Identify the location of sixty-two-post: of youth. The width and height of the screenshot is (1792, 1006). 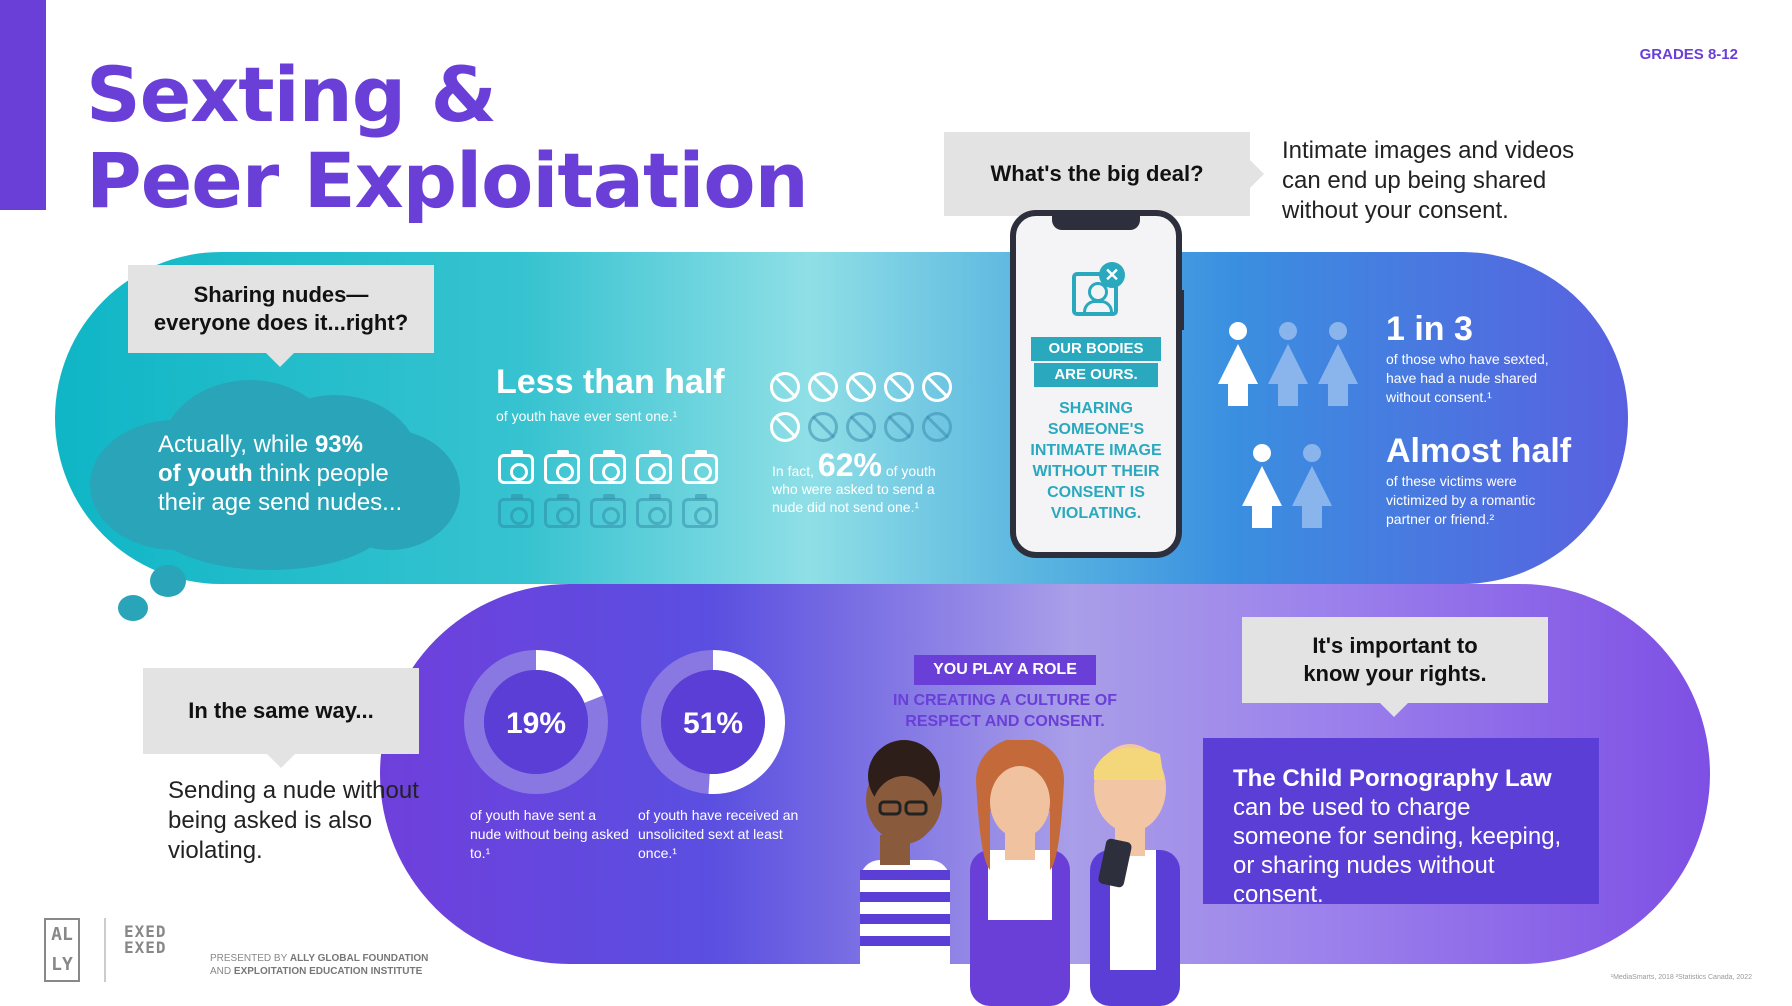
(908, 471).